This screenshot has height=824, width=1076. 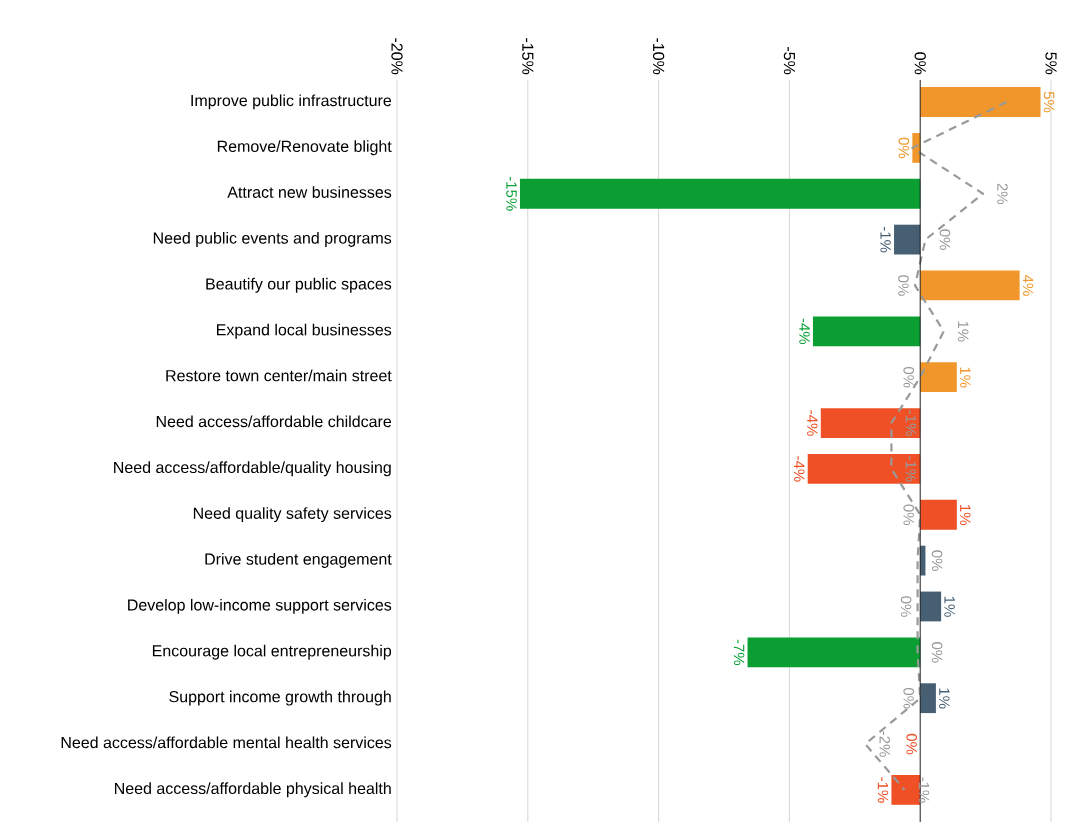 I want to click on y-tick-label: Develop low-income support services, so click(x=260, y=606).